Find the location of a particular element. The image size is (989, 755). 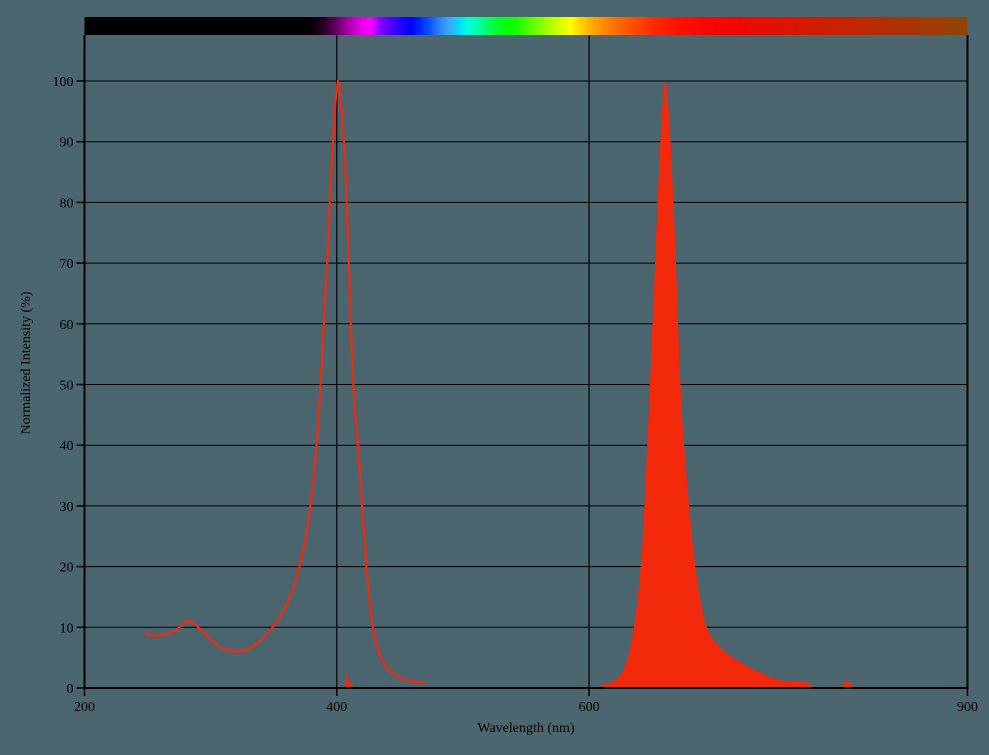

y-tick-labels: 0 10 20 30 40 50 60 70 80 90 100 is located at coordinates (63, 386).